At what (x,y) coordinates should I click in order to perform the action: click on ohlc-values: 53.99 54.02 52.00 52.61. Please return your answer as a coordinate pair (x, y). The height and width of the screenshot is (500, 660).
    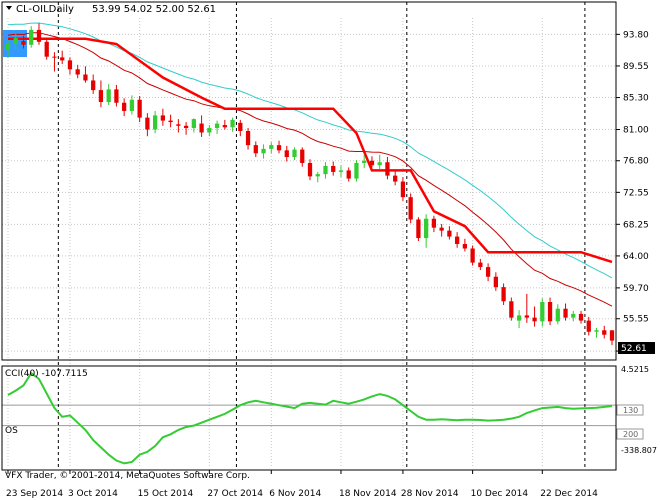
    Looking at the image, I should click on (154, 9).